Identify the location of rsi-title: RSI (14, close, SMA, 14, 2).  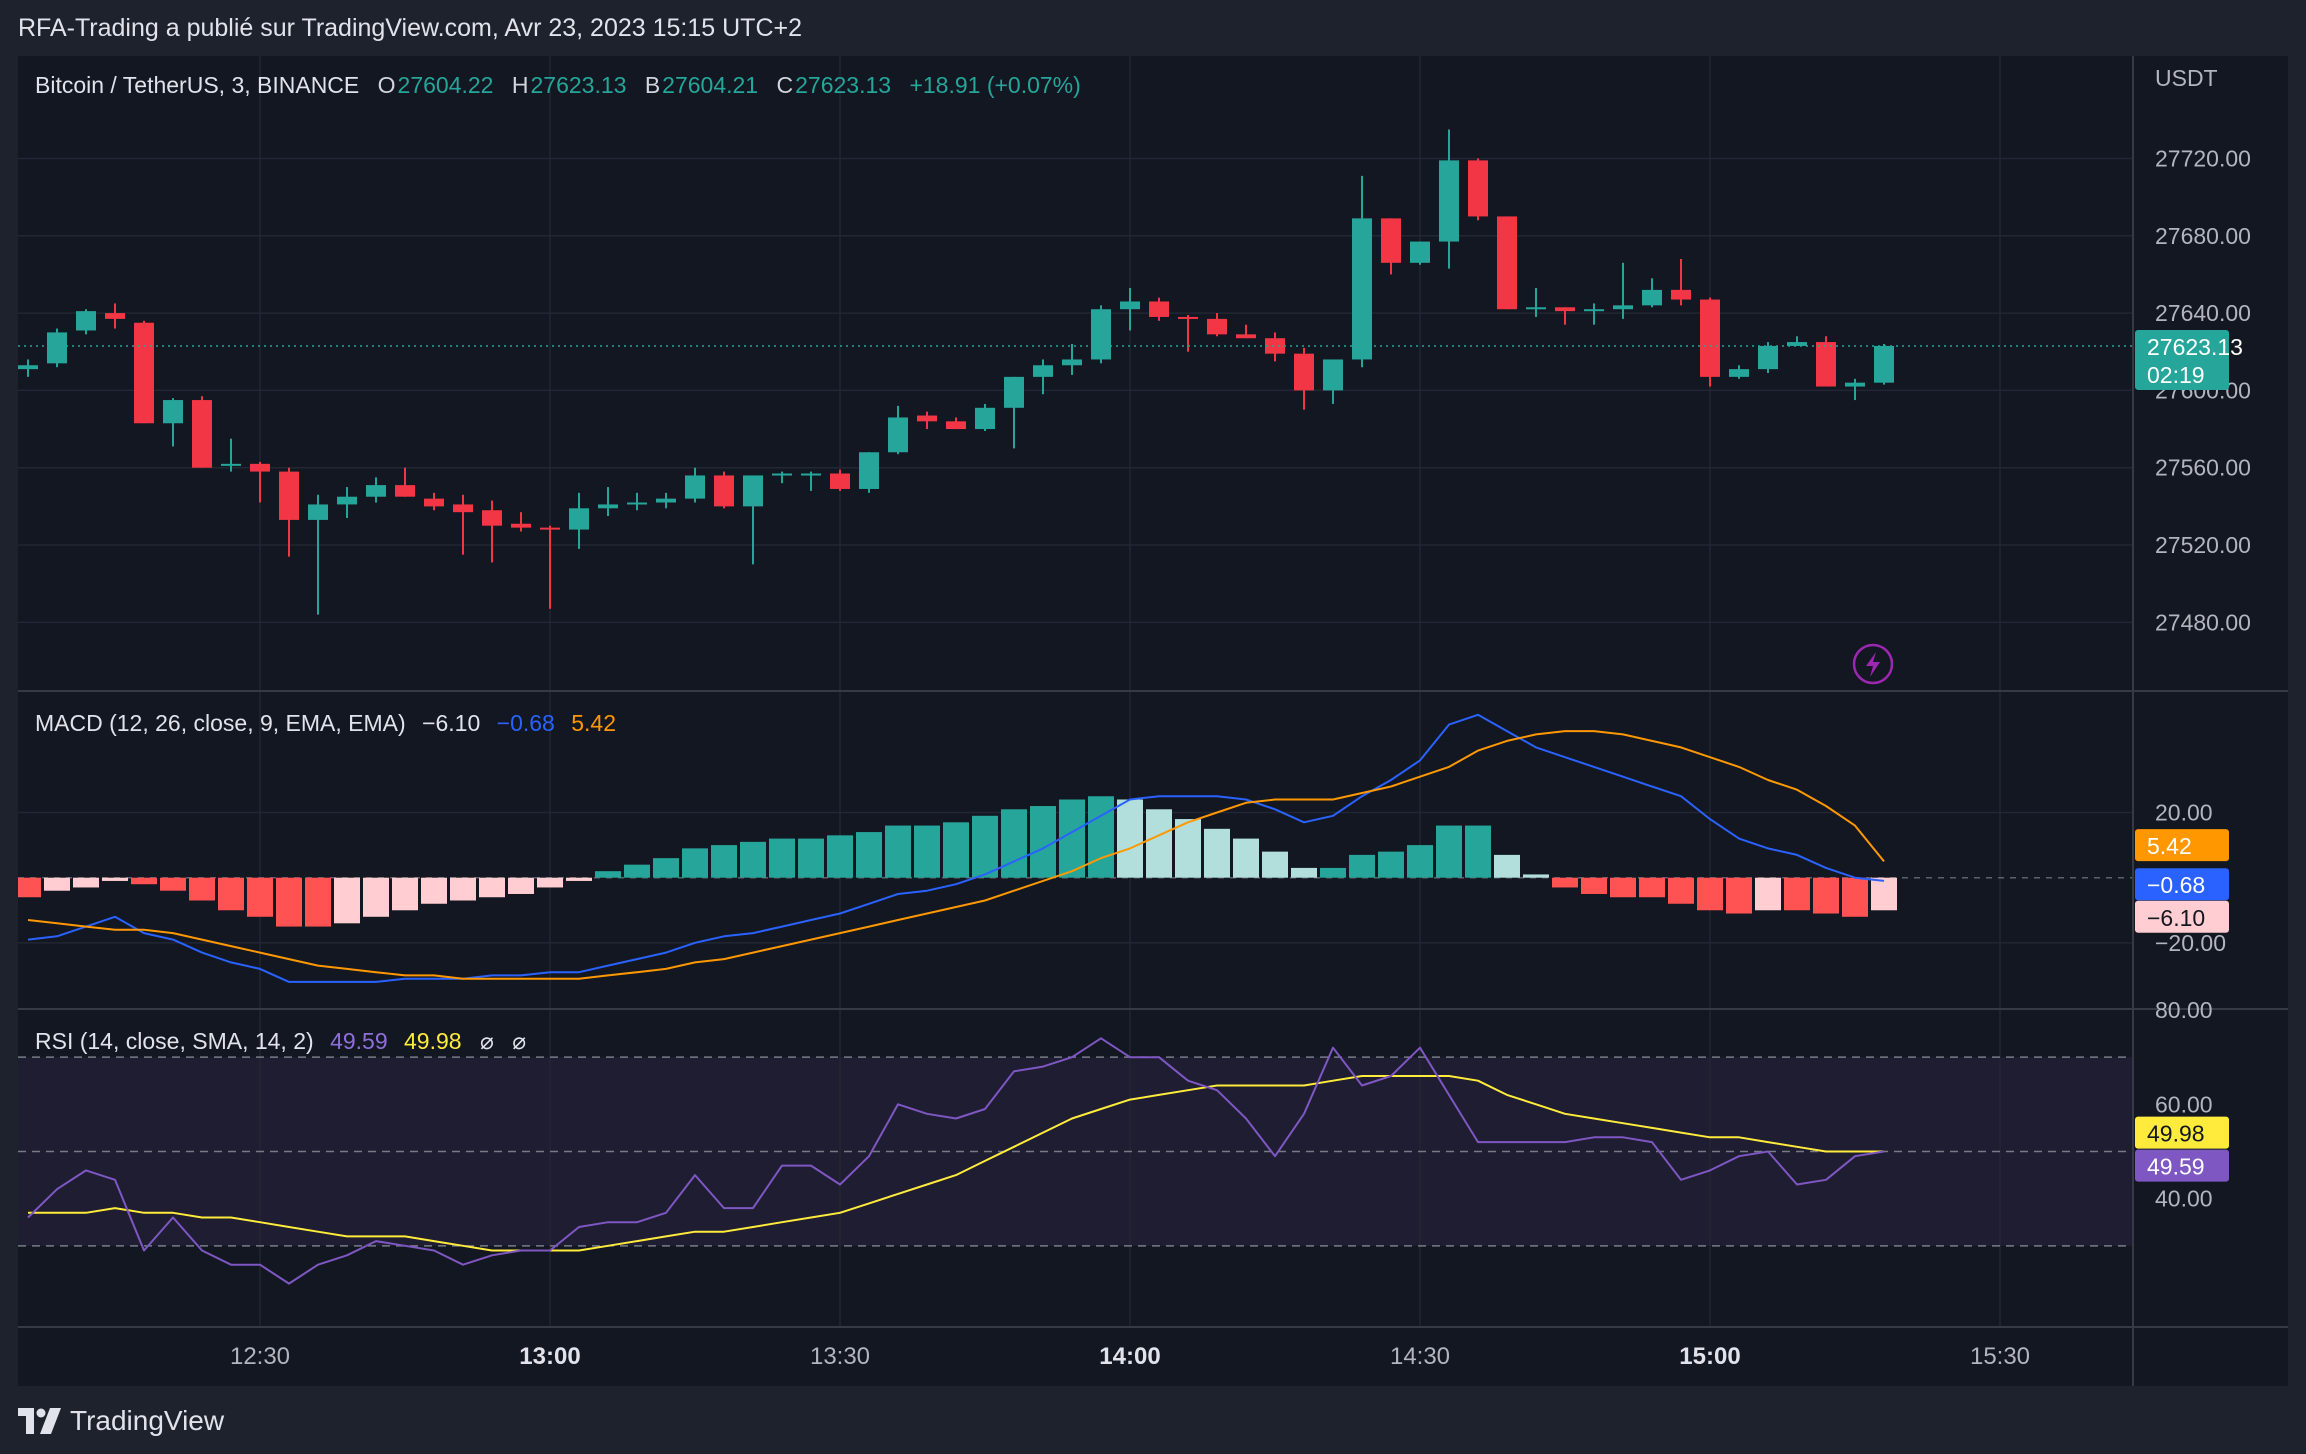
(174, 1041).